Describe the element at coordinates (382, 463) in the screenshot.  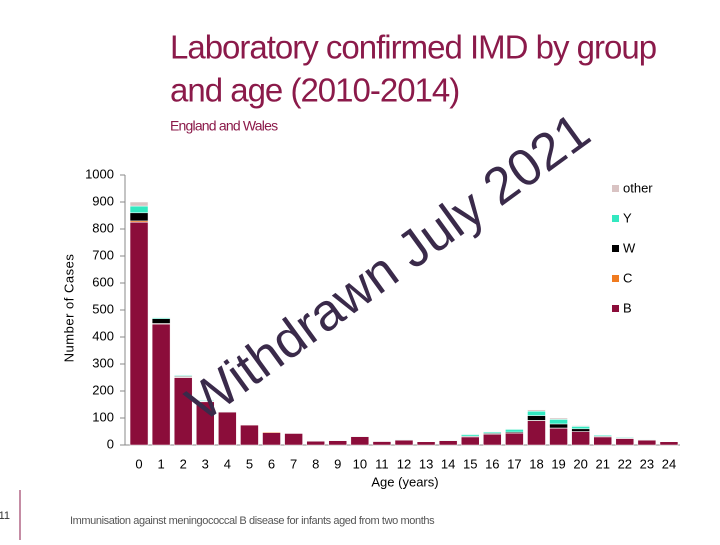
I see `x-tick-label: 11` at that location.